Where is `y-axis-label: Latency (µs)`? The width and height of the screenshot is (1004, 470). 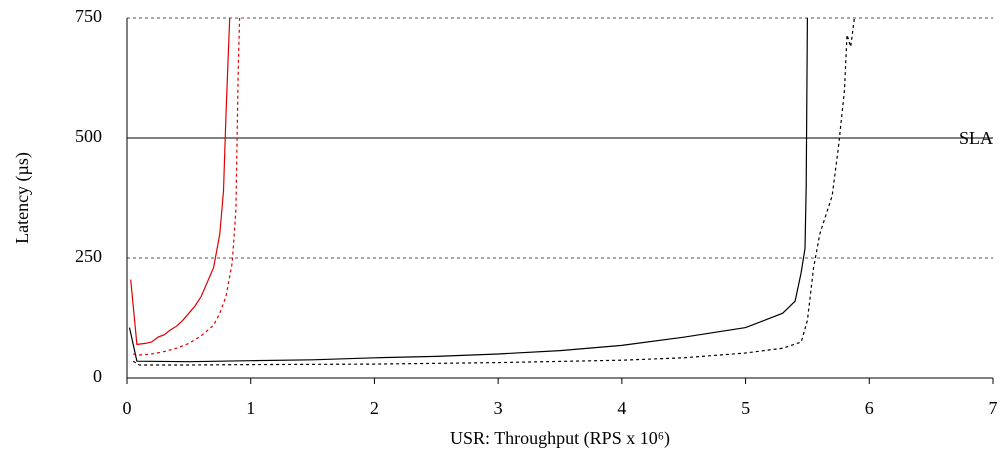 y-axis-label: Latency (µs) is located at coordinates (22, 198).